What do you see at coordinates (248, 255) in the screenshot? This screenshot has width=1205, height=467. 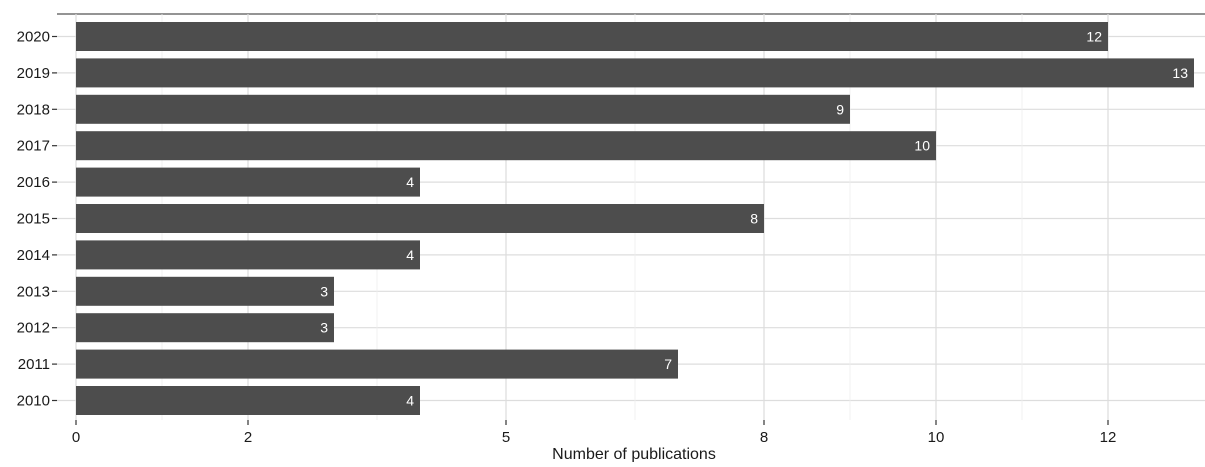 I see `bar-2014` at bounding box center [248, 255].